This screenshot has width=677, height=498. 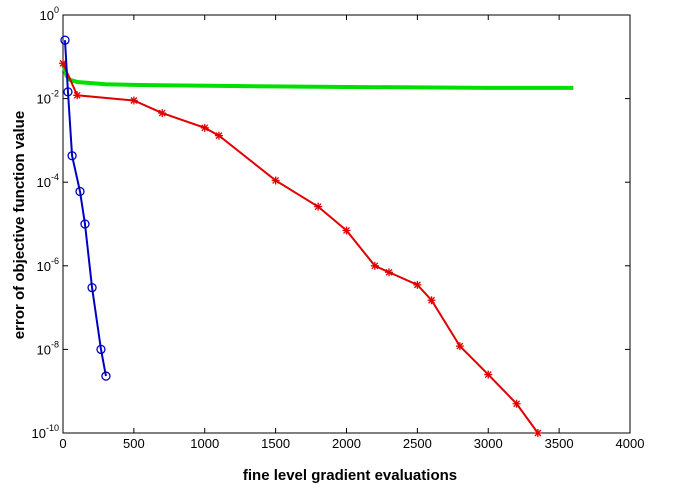 I want to click on y-tick-label: 10⁻⁸, so click(x=48, y=348).